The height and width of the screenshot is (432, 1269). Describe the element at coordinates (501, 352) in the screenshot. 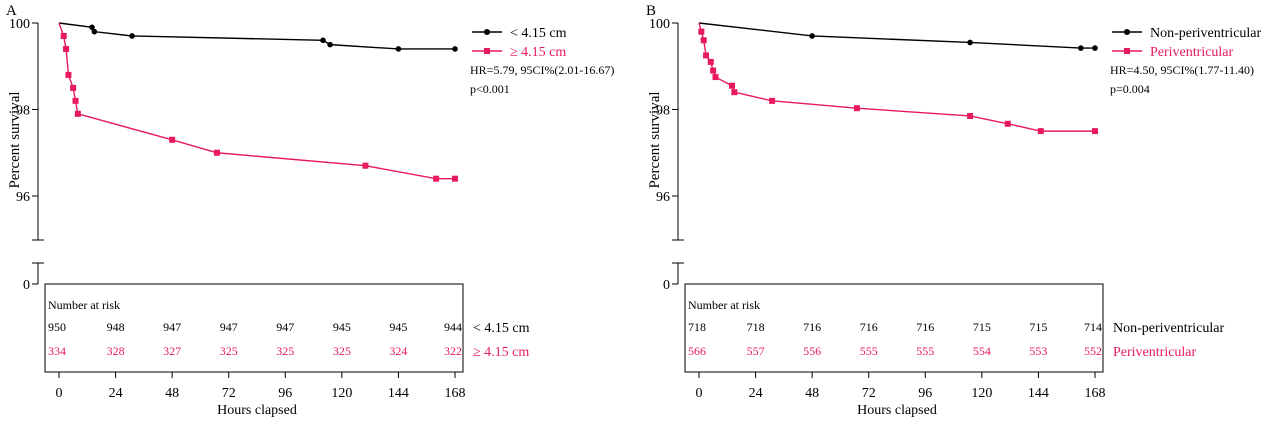

I see `risk-table-row-label: ≥ 4.15 cm` at that location.